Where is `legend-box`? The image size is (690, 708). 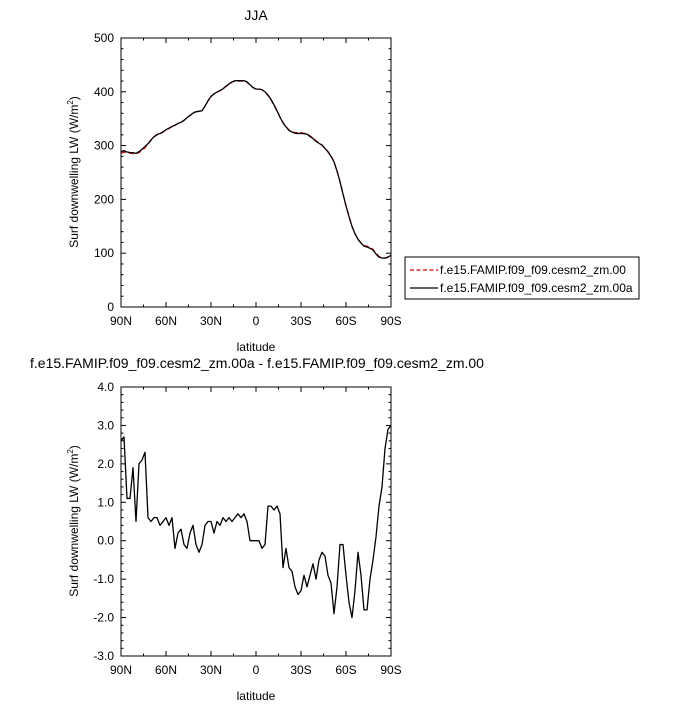
legend-box is located at coordinates (522, 278).